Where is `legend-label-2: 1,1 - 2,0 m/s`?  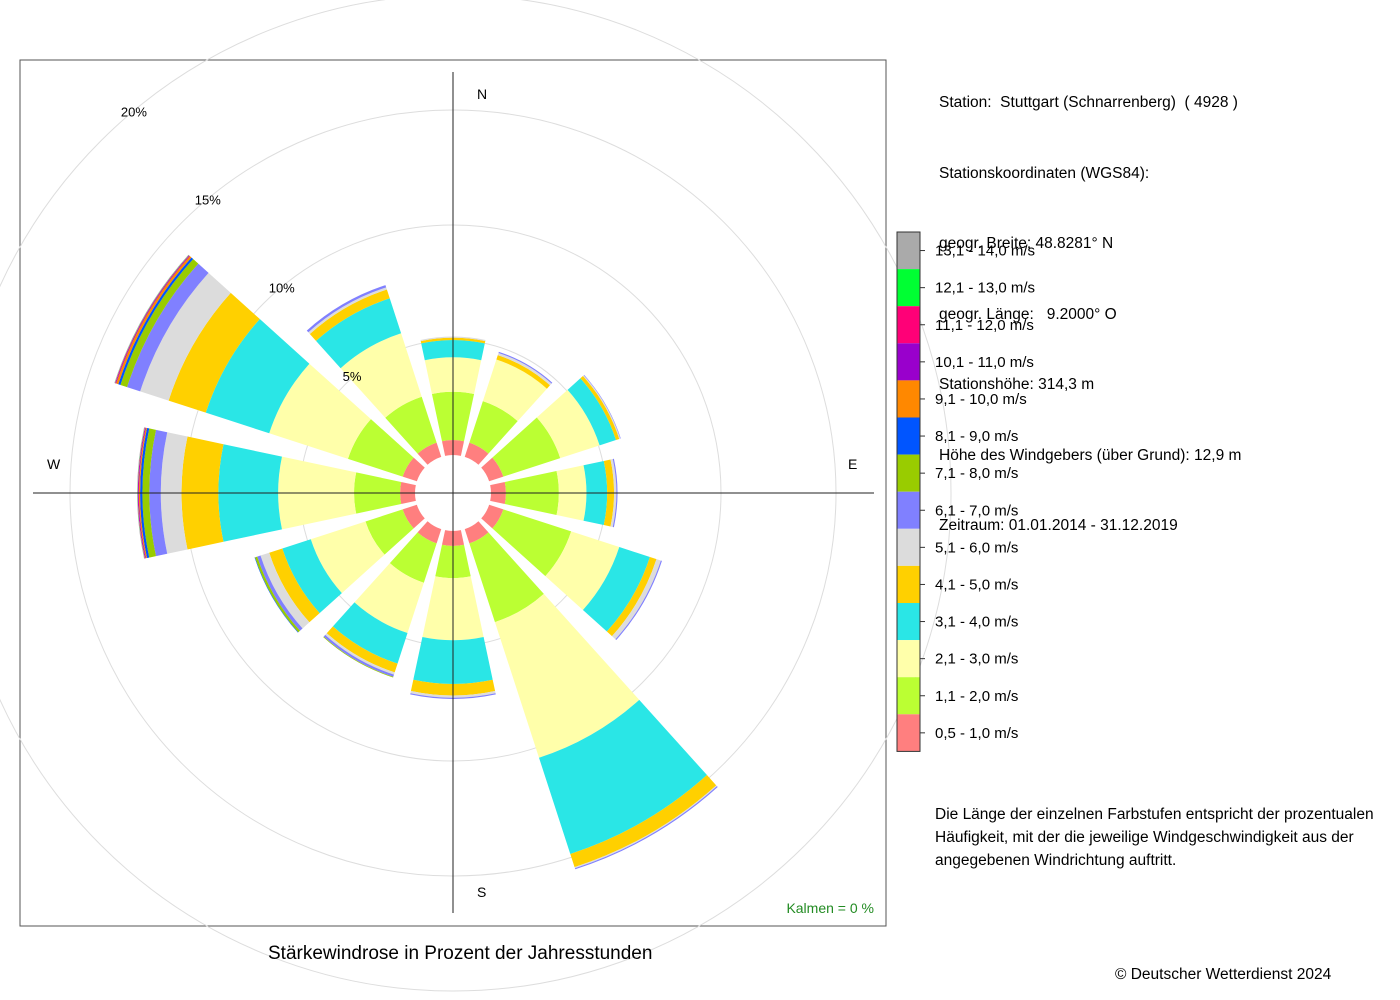 legend-label-2: 1,1 - 2,0 m/s is located at coordinates (976, 696).